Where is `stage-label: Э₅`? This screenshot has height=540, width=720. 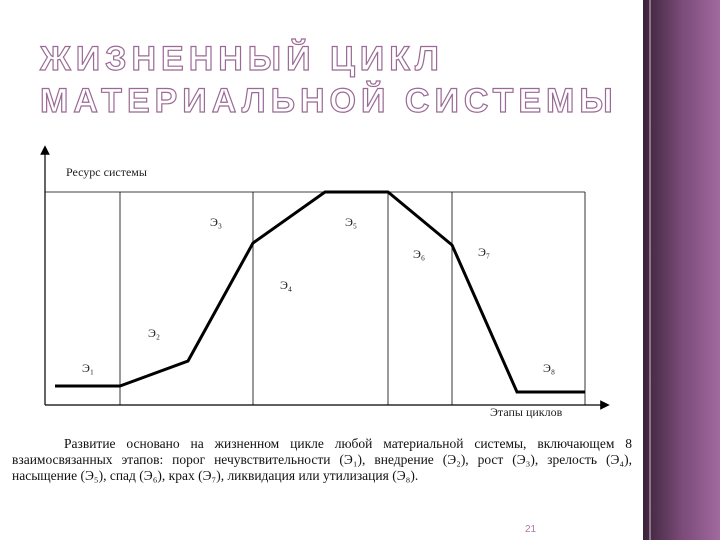
stage-label: Э₅ is located at coordinates (351, 222).